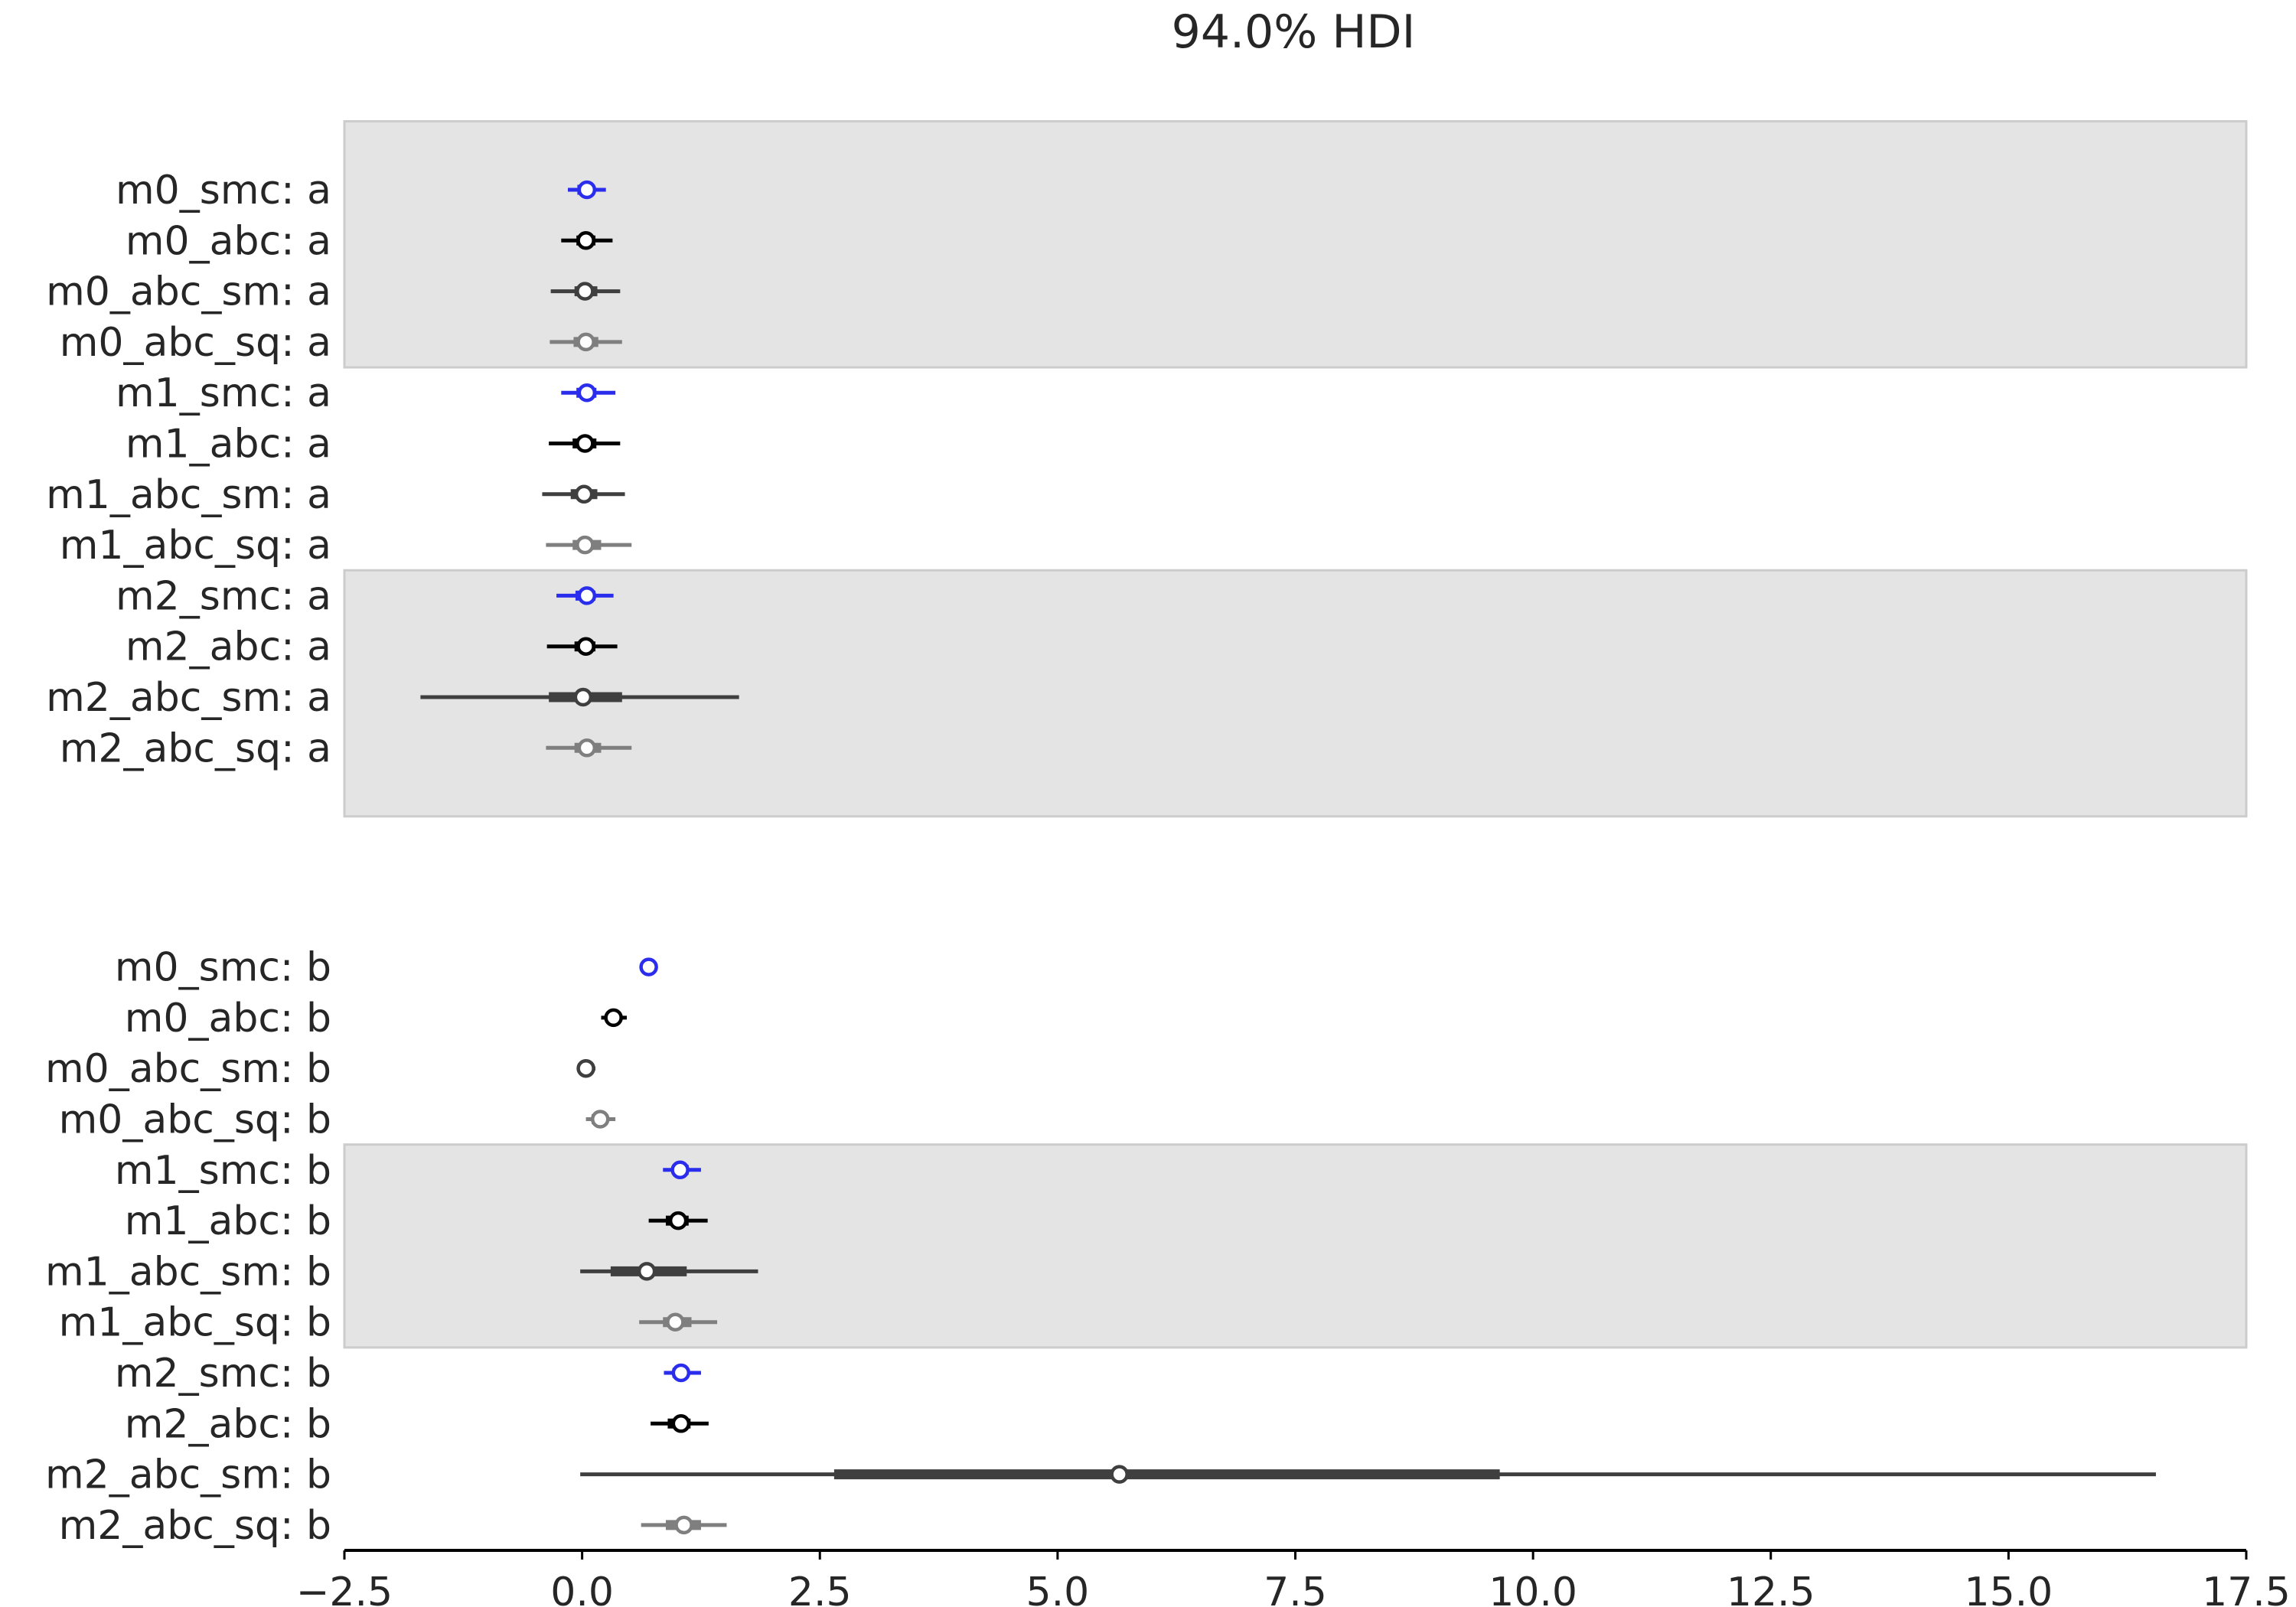  What do you see at coordinates (344, 1589) in the screenshot?
I see `x-tick-label: −2.5` at bounding box center [344, 1589].